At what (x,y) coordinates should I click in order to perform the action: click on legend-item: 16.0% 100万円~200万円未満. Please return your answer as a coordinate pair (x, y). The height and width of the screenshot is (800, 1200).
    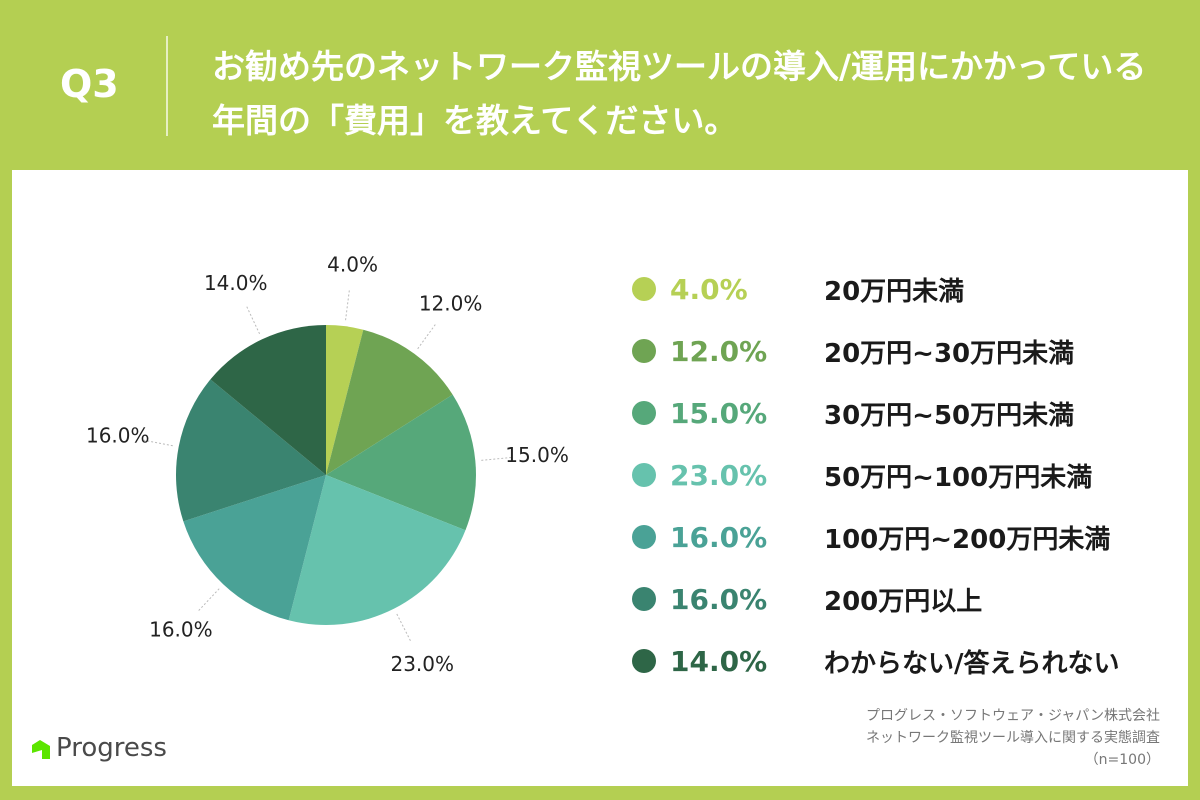
    Looking at the image, I should click on (876, 537).